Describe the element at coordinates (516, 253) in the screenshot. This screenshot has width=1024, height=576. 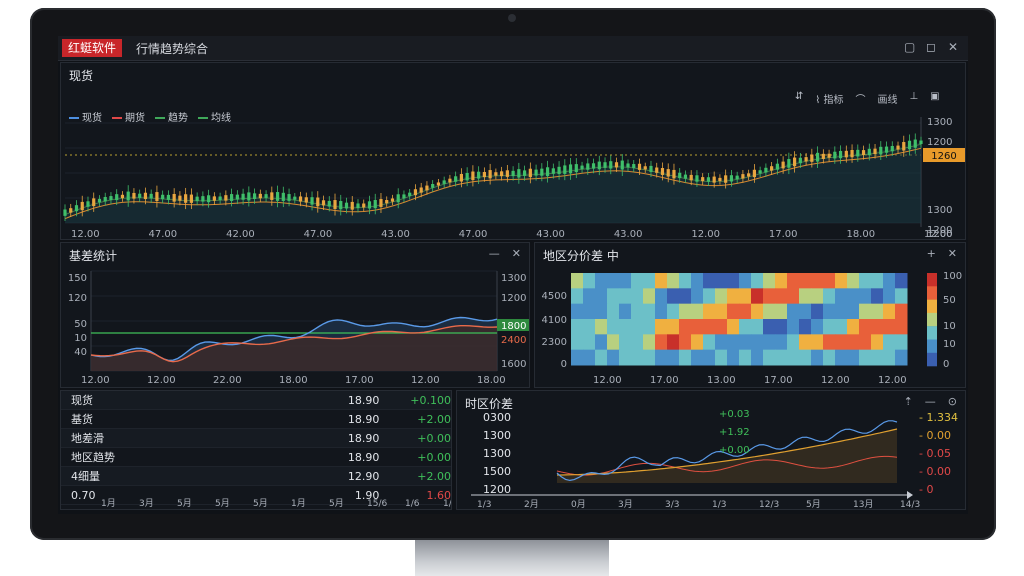
I see `basis-close-icon: ✕` at that location.